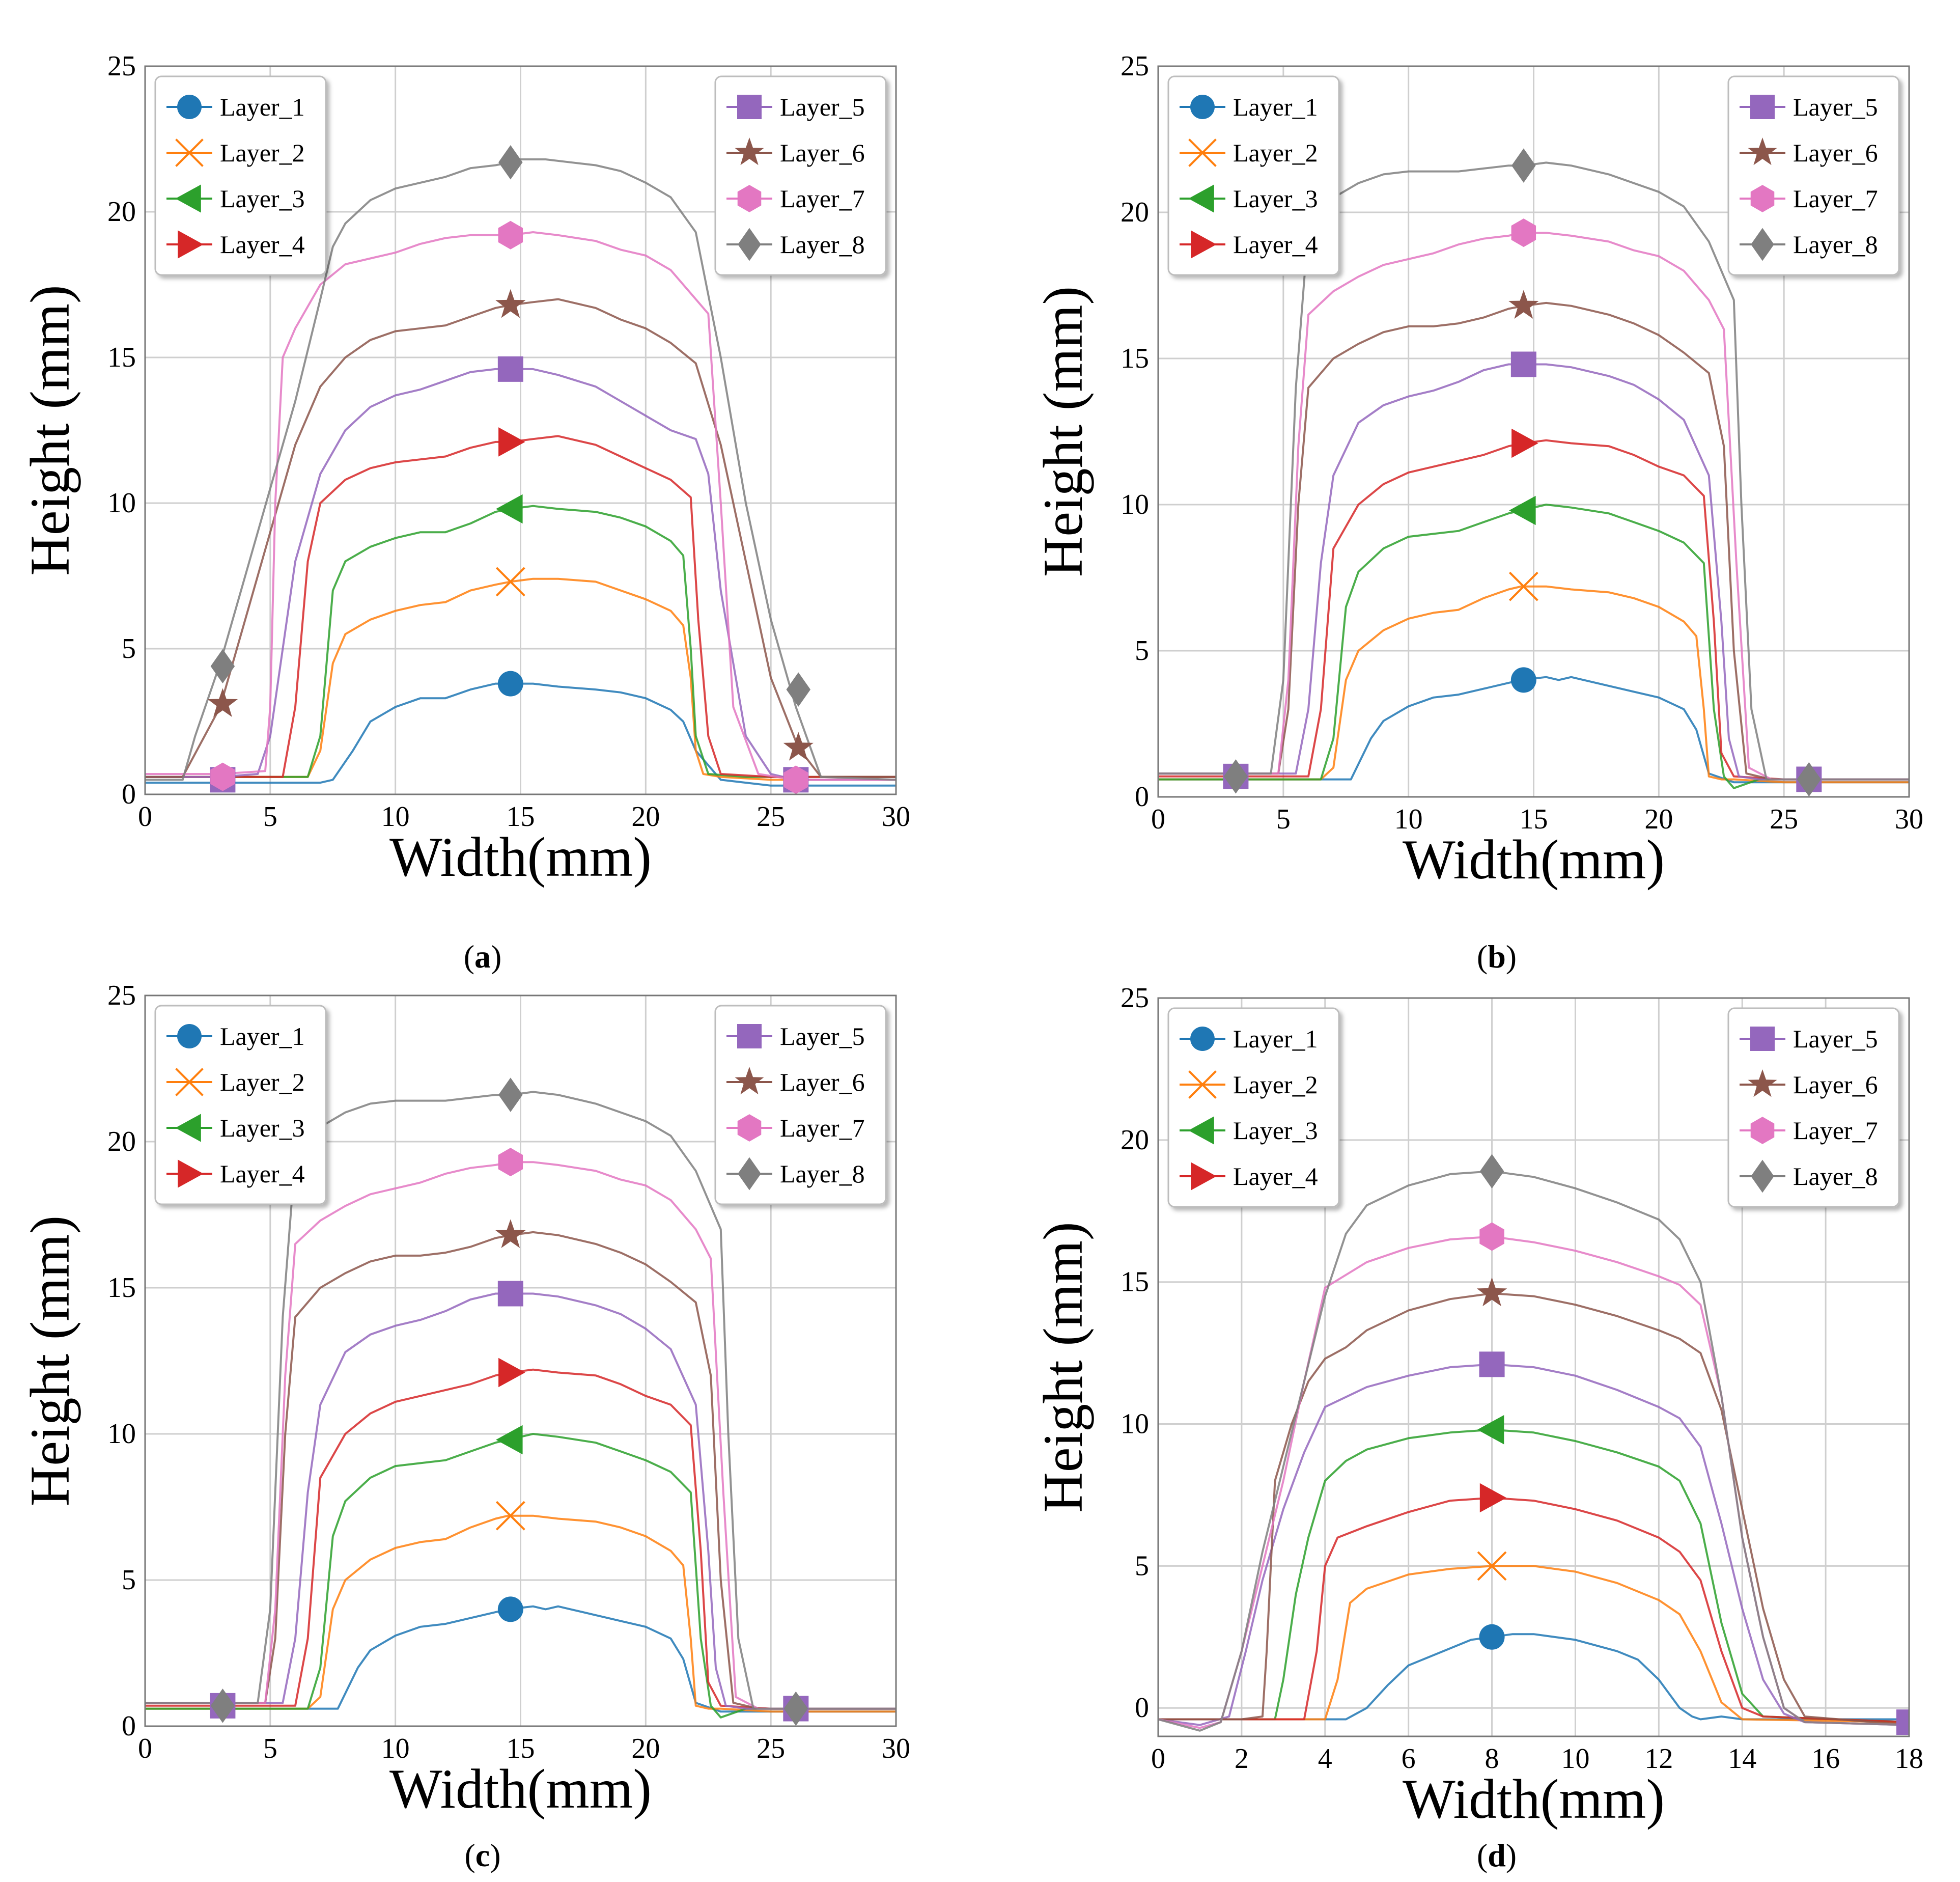 The image size is (1960, 1882). I want to click on y-tick-label: 0, so click(1142, 797).